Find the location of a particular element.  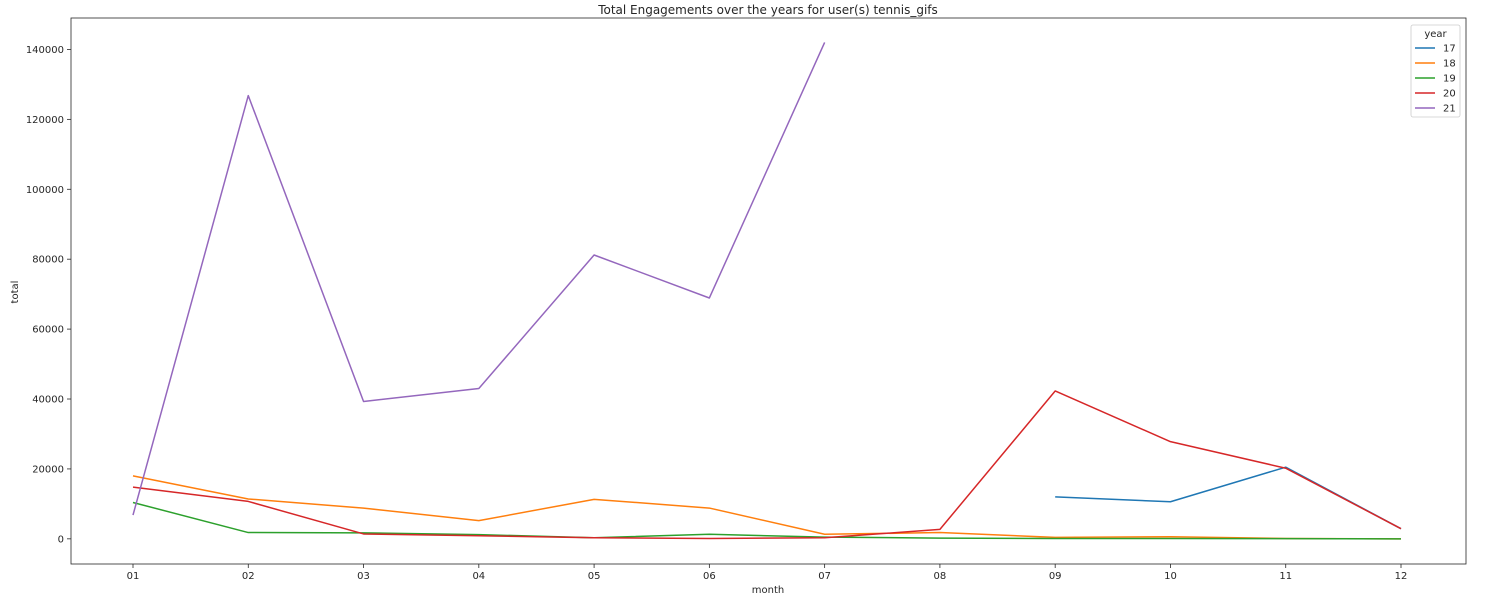

x-tick-label: 11 is located at coordinates (1285, 576).